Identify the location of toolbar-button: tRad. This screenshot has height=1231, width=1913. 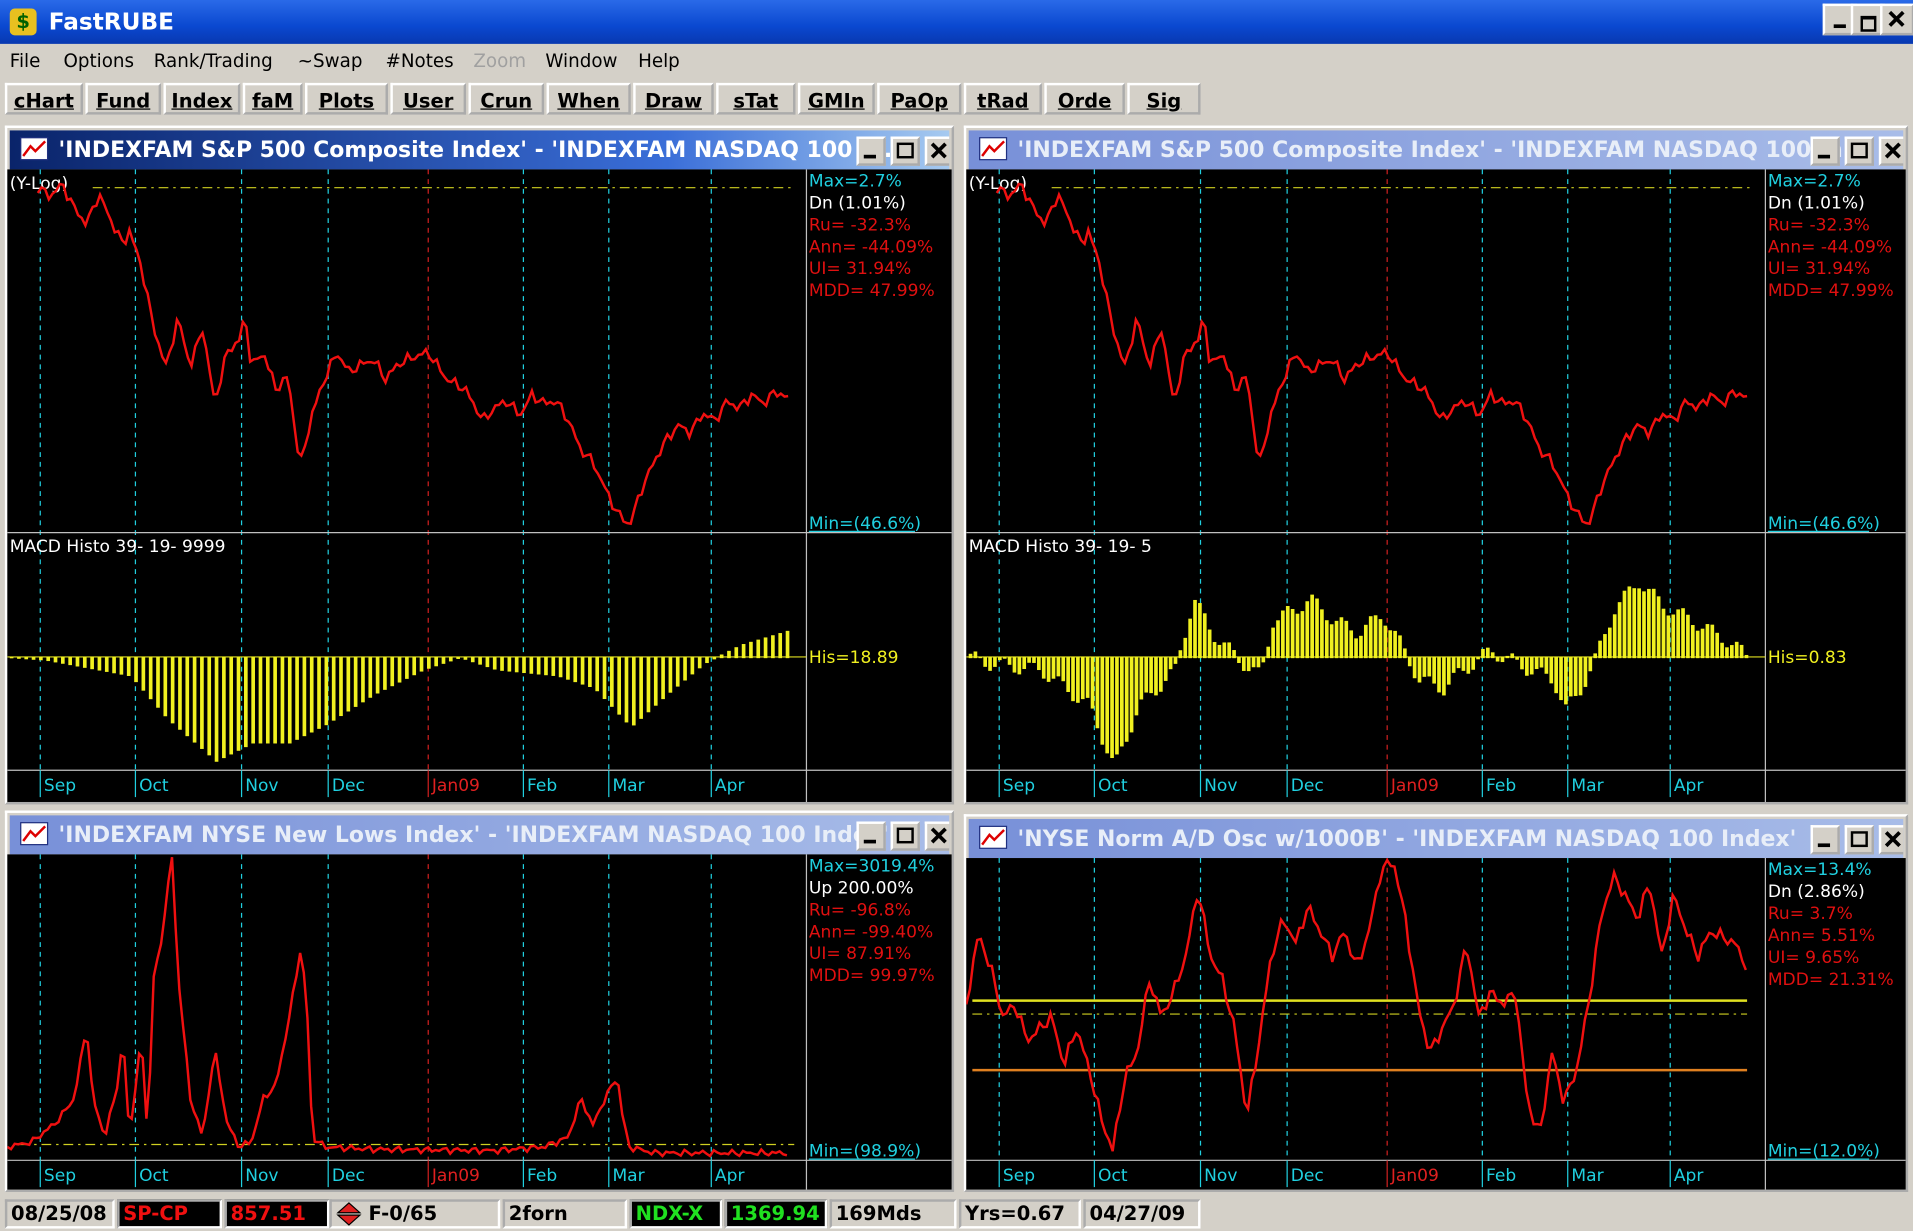
(1002, 98).